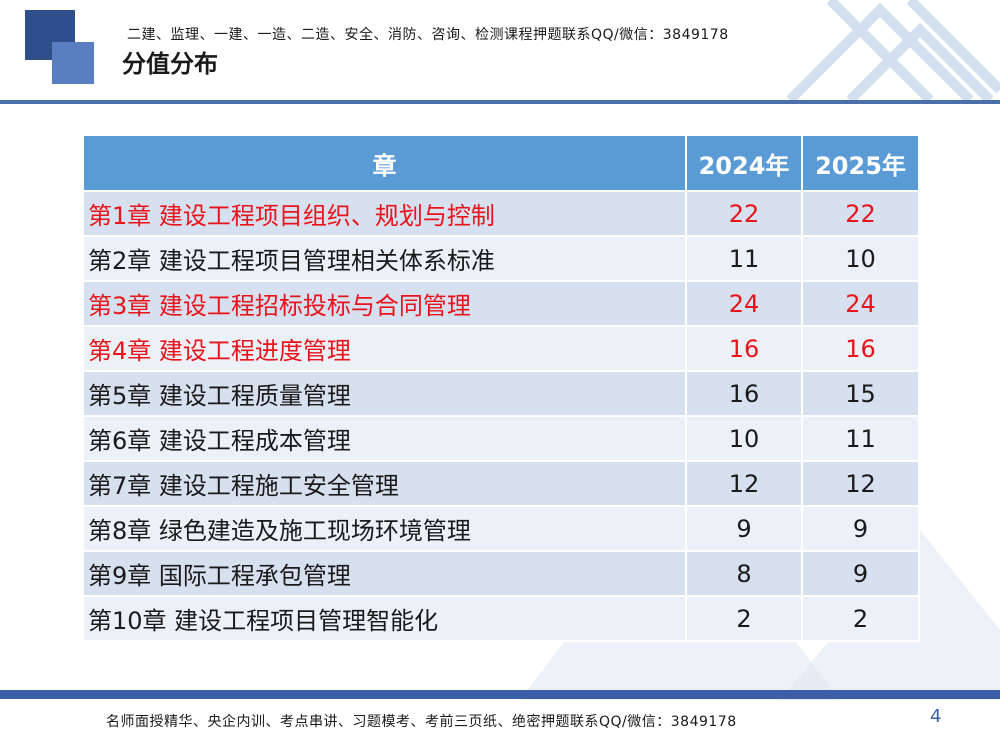 The height and width of the screenshot is (750, 1000). What do you see at coordinates (500, 102) in the screenshot?
I see `top-divider` at bounding box center [500, 102].